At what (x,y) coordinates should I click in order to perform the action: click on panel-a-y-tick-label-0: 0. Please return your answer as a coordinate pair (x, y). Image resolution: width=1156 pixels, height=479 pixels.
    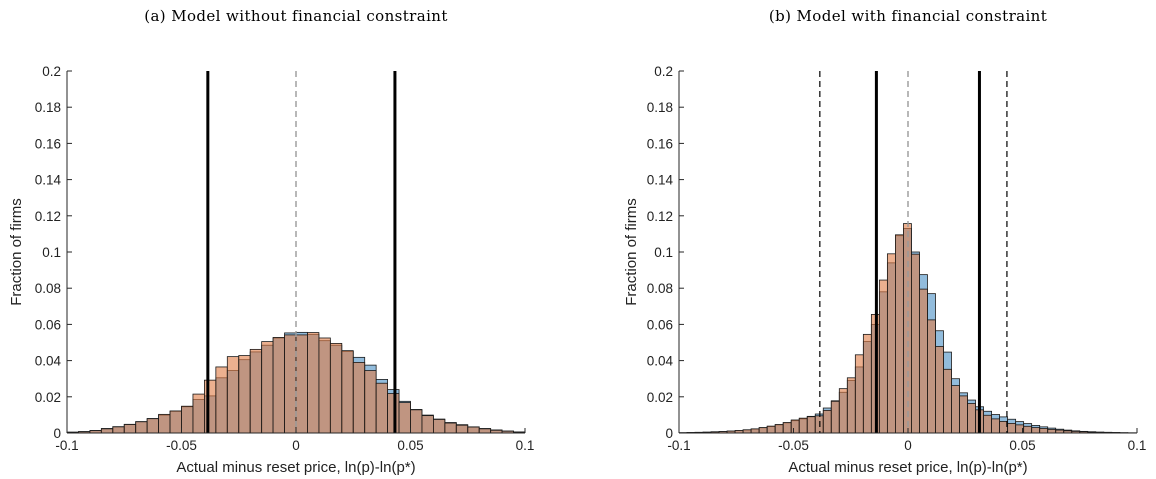
    Looking at the image, I should click on (57, 433).